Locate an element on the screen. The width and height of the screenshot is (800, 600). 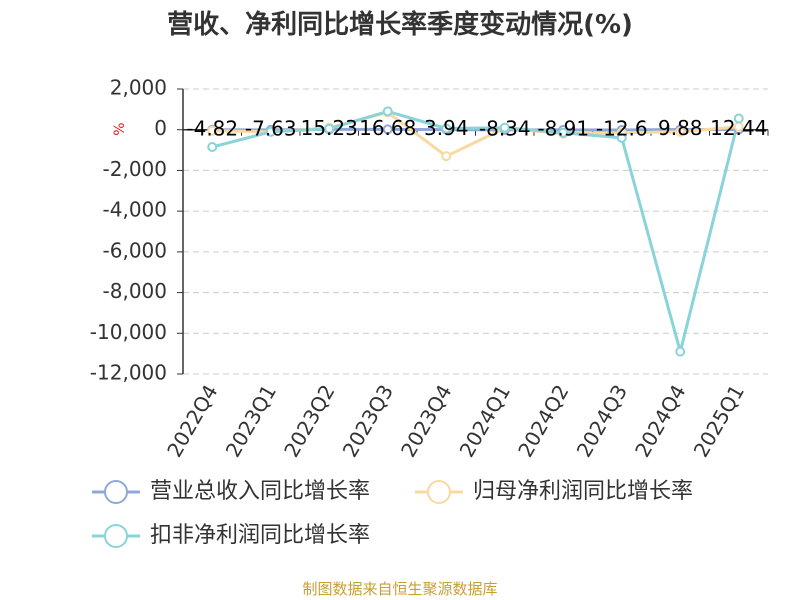
legend-label: 扣非净利润同比增长率 is located at coordinates (260, 535).